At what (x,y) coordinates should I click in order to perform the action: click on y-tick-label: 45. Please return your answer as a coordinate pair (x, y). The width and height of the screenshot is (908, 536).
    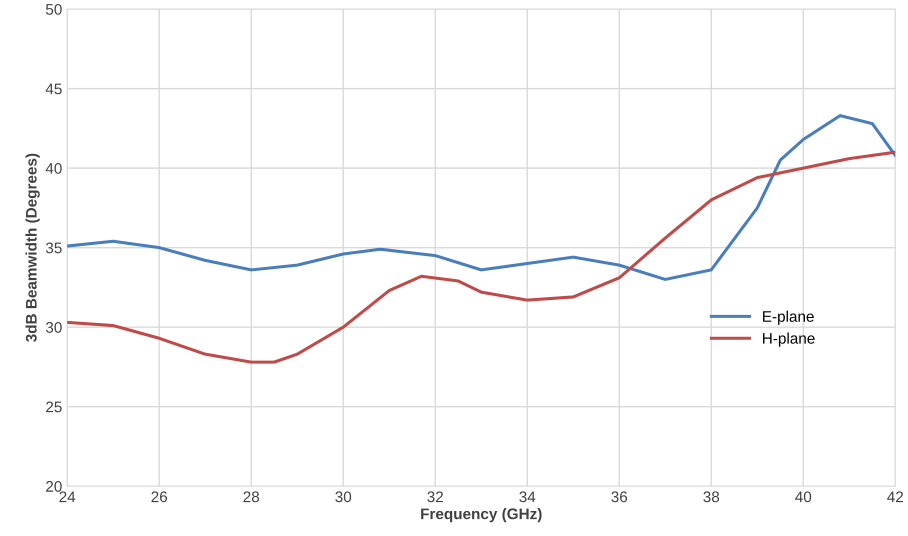
    Looking at the image, I should click on (54, 89).